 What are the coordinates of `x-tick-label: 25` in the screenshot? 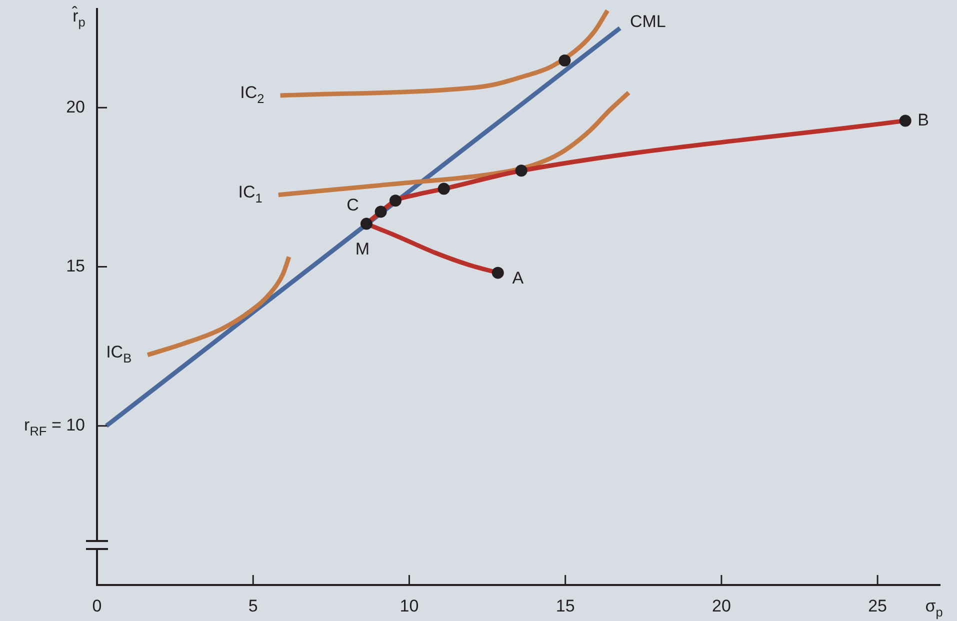 It's located at (878, 606).